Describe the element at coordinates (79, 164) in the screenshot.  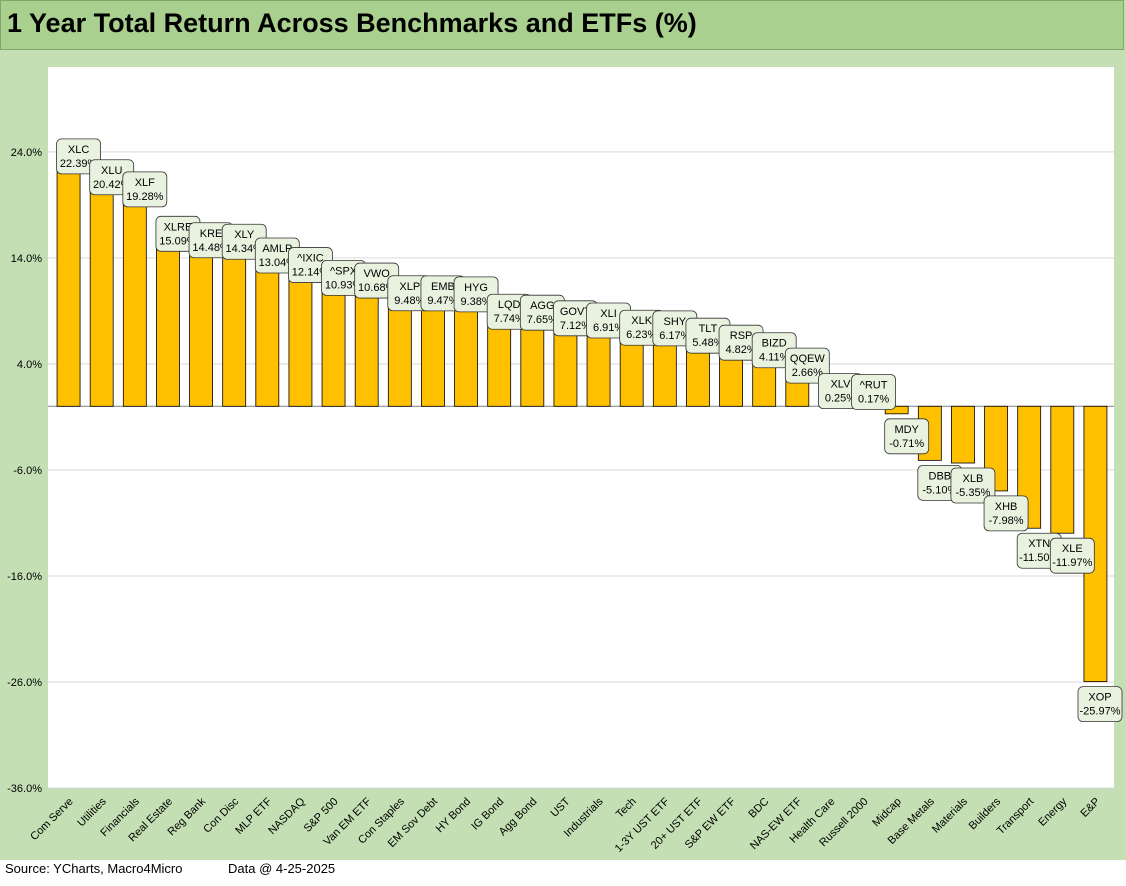
I see `value-label: 22.39%` at that location.